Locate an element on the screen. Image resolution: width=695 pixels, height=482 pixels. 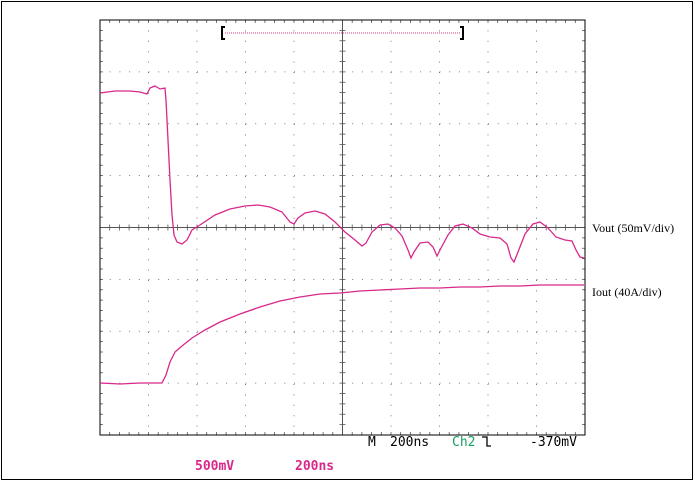
timebase: 200ns is located at coordinates (409, 442).